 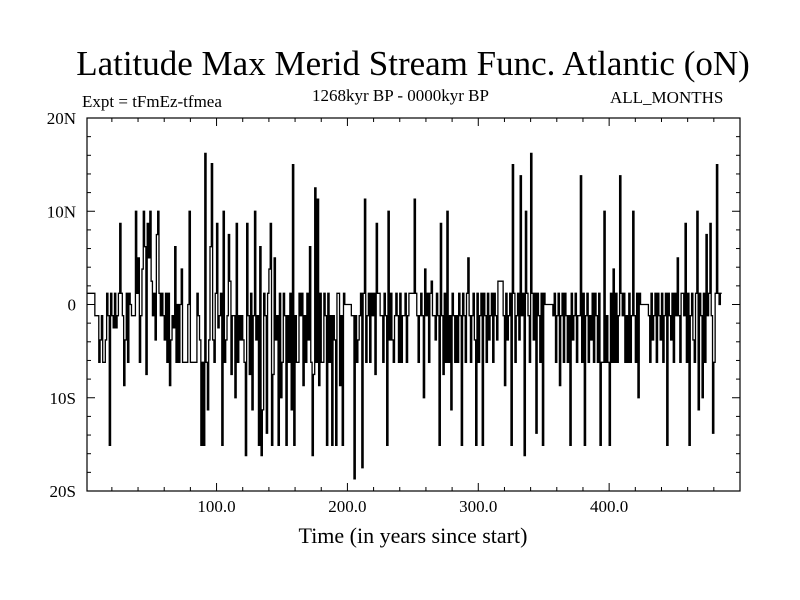 I want to click on y-tick-label: 20S, so click(x=63, y=491).